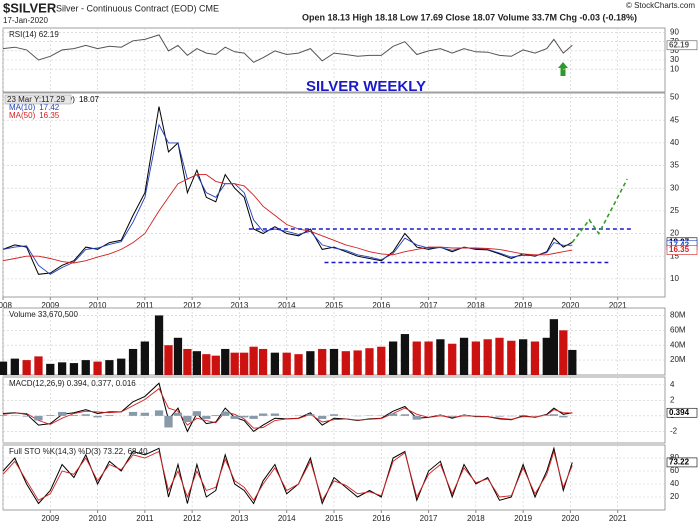  What do you see at coordinates (429, 305) in the screenshot?
I see `x-tick-label: 2017` at bounding box center [429, 305].